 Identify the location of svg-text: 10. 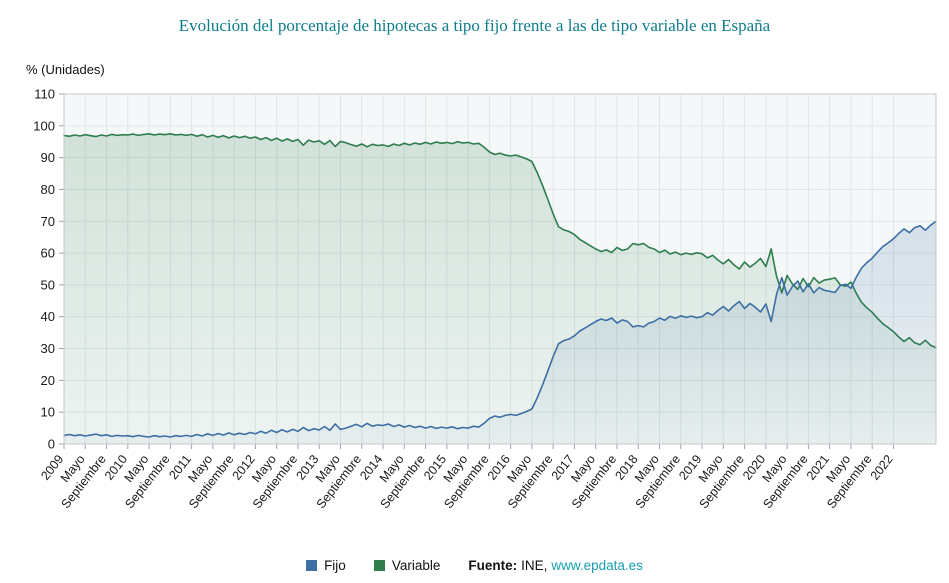
(48, 412).